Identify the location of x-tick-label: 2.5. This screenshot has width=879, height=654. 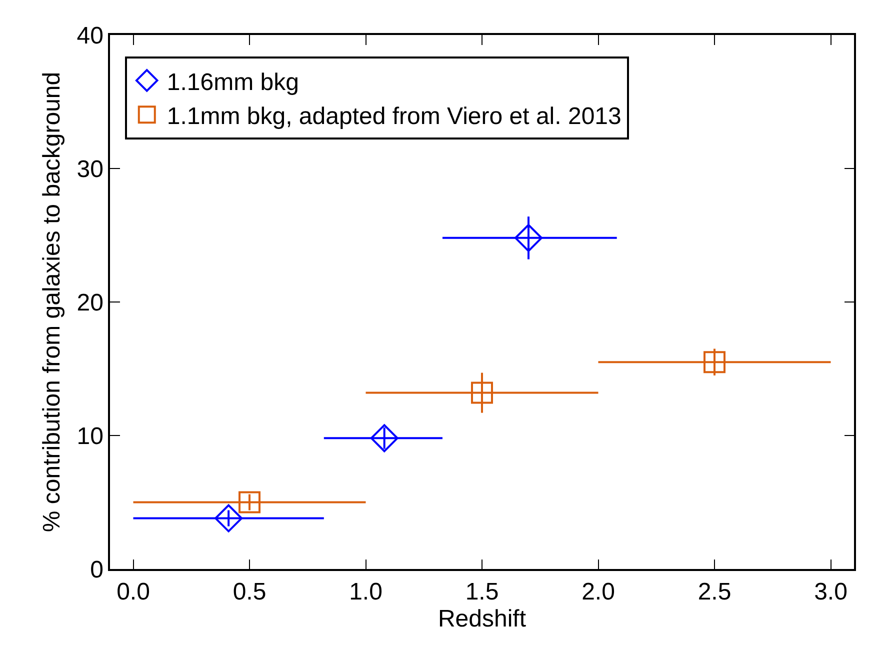
(715, 592).